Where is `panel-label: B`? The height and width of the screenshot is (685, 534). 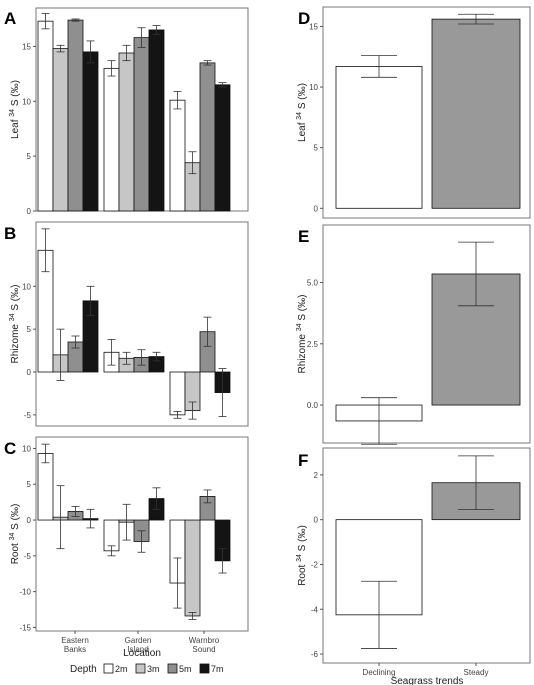 panel-label: B is located at coordinates (10, 233).